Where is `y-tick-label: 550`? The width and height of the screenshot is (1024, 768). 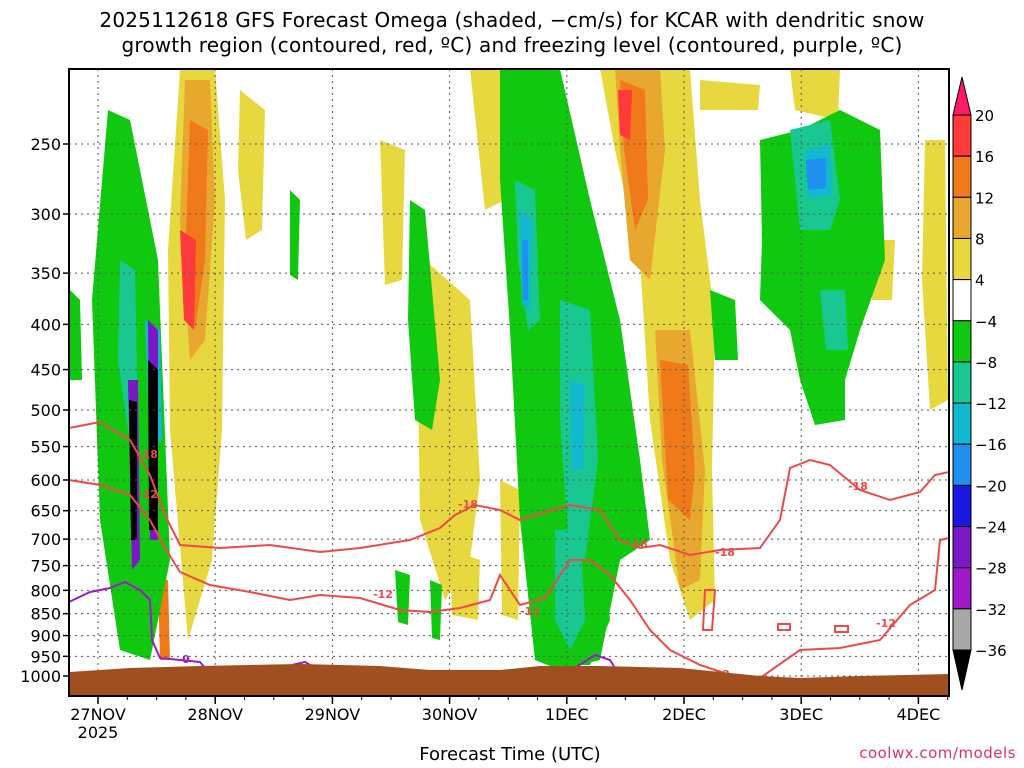 y-tick-label: 550 is located at coordinates (45, 447).